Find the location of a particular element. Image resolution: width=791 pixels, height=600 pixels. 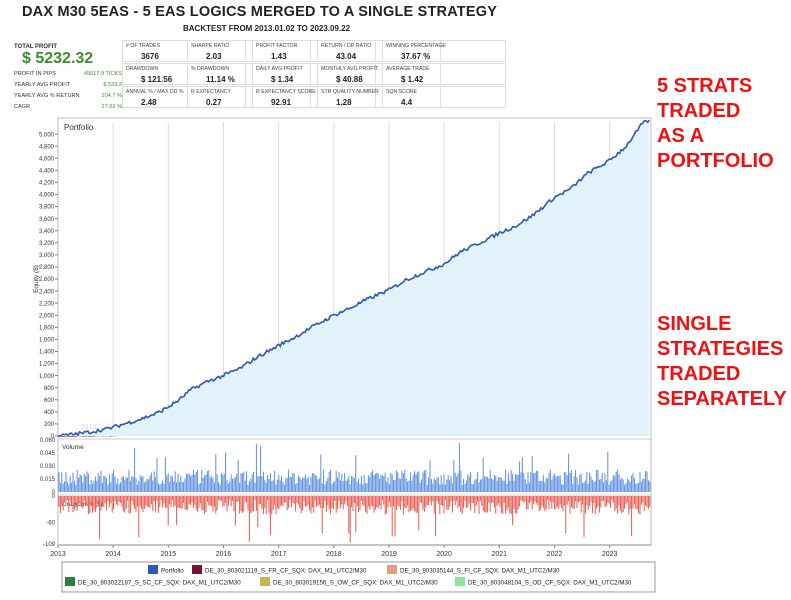

y-tick-label: 1,400 is located at coordinates (47, 353).